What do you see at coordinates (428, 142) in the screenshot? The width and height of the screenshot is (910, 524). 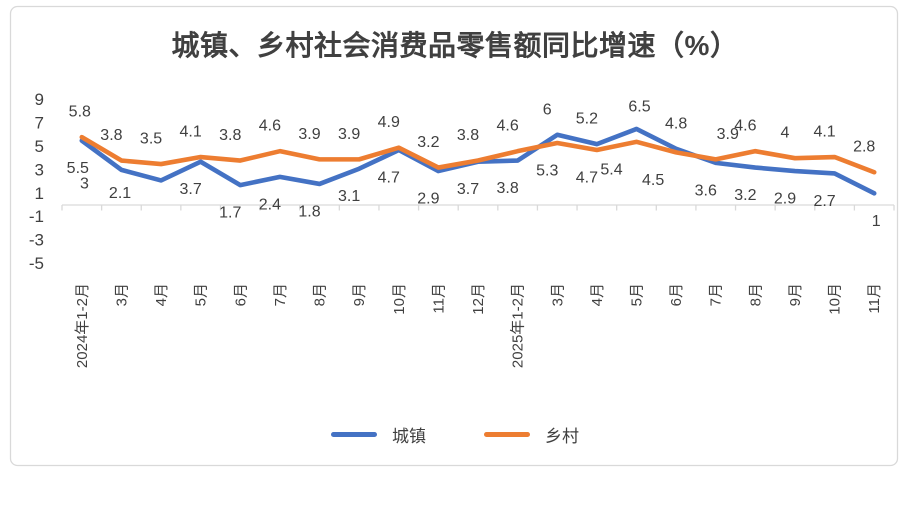 I see `rural-data-label: 3.2` at bounding box center [428, 142].